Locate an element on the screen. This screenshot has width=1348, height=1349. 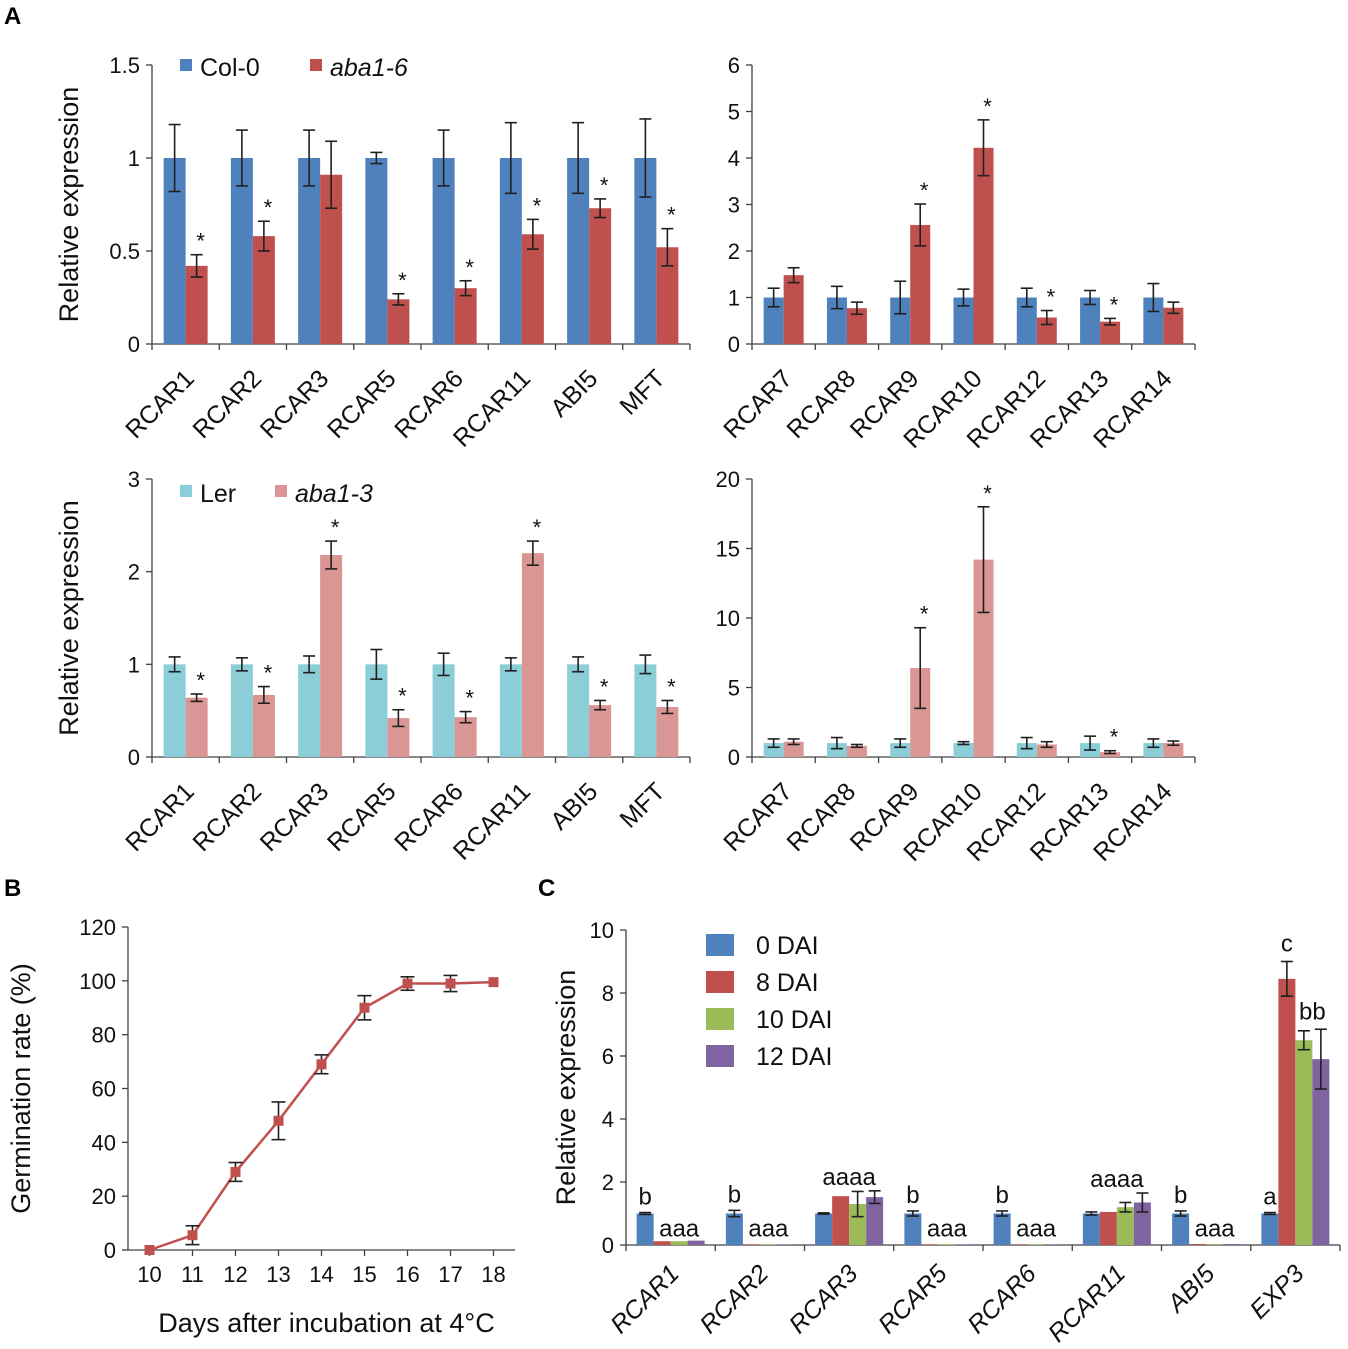
bar-Col-0-RCAR14 is located at coordinates (1153, 320).